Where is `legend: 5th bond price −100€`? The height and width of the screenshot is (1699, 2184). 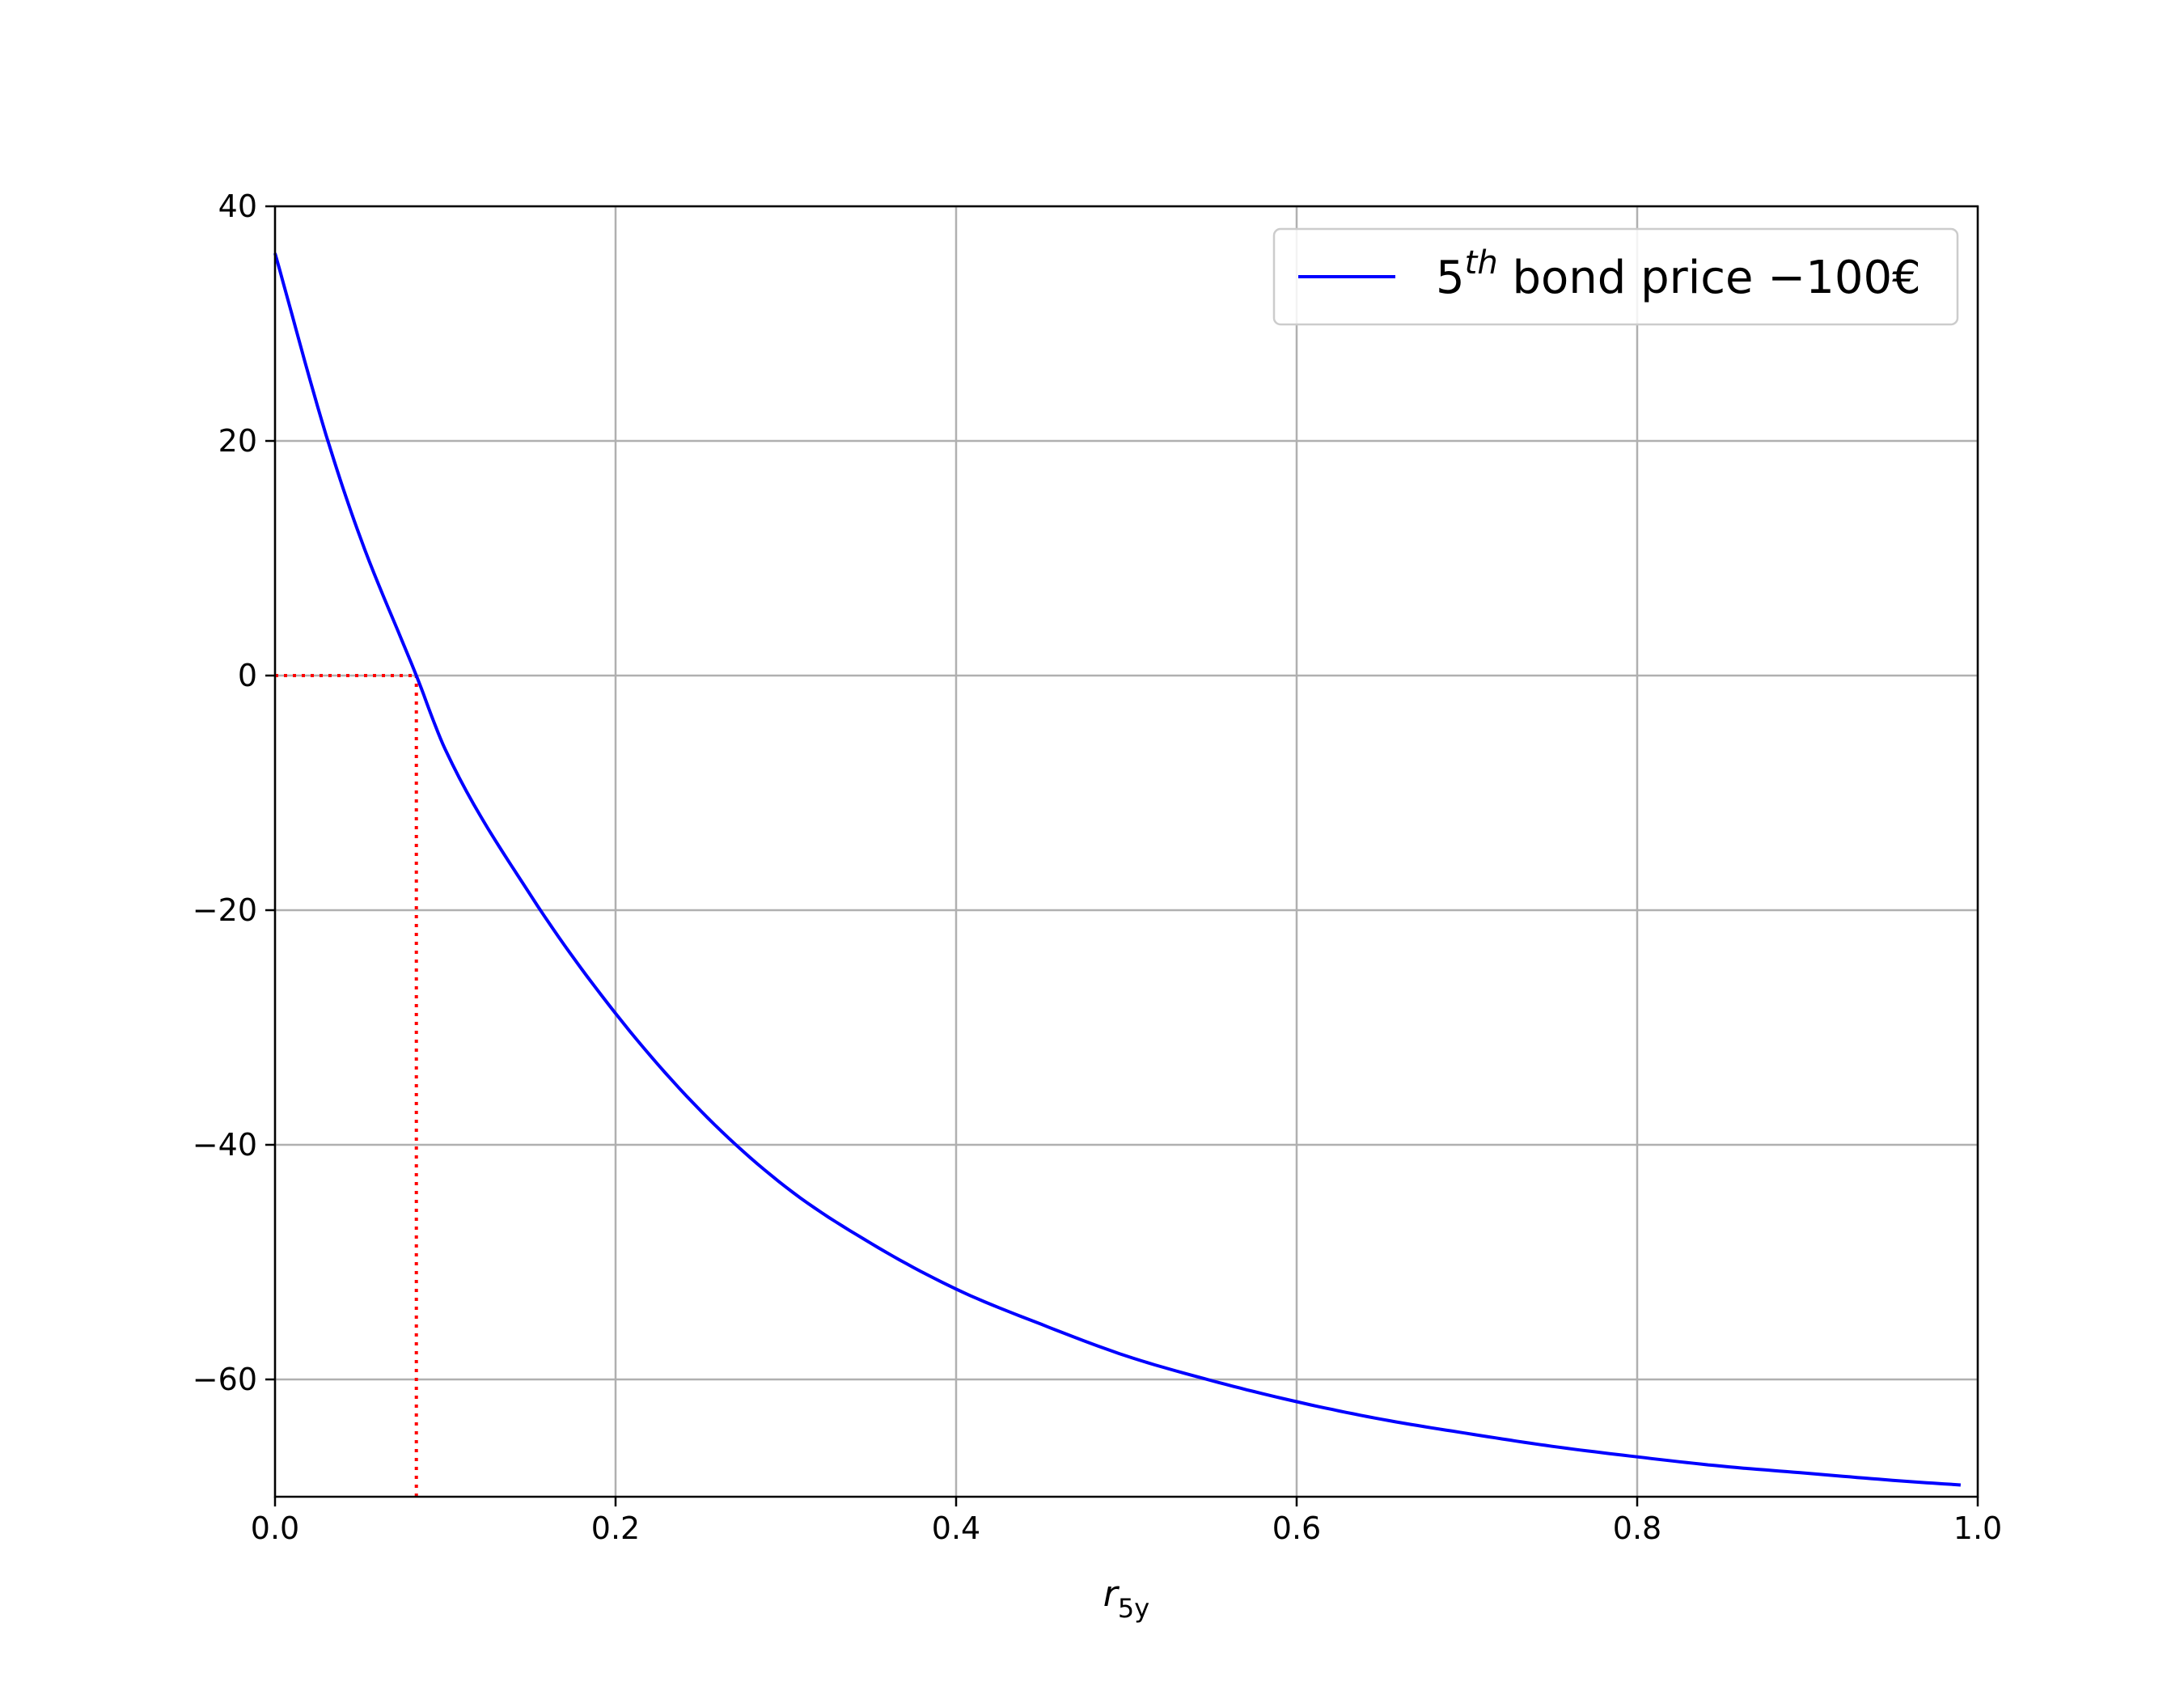
legend: 5th bond price −100€ is located at coordinates (1615, 276).